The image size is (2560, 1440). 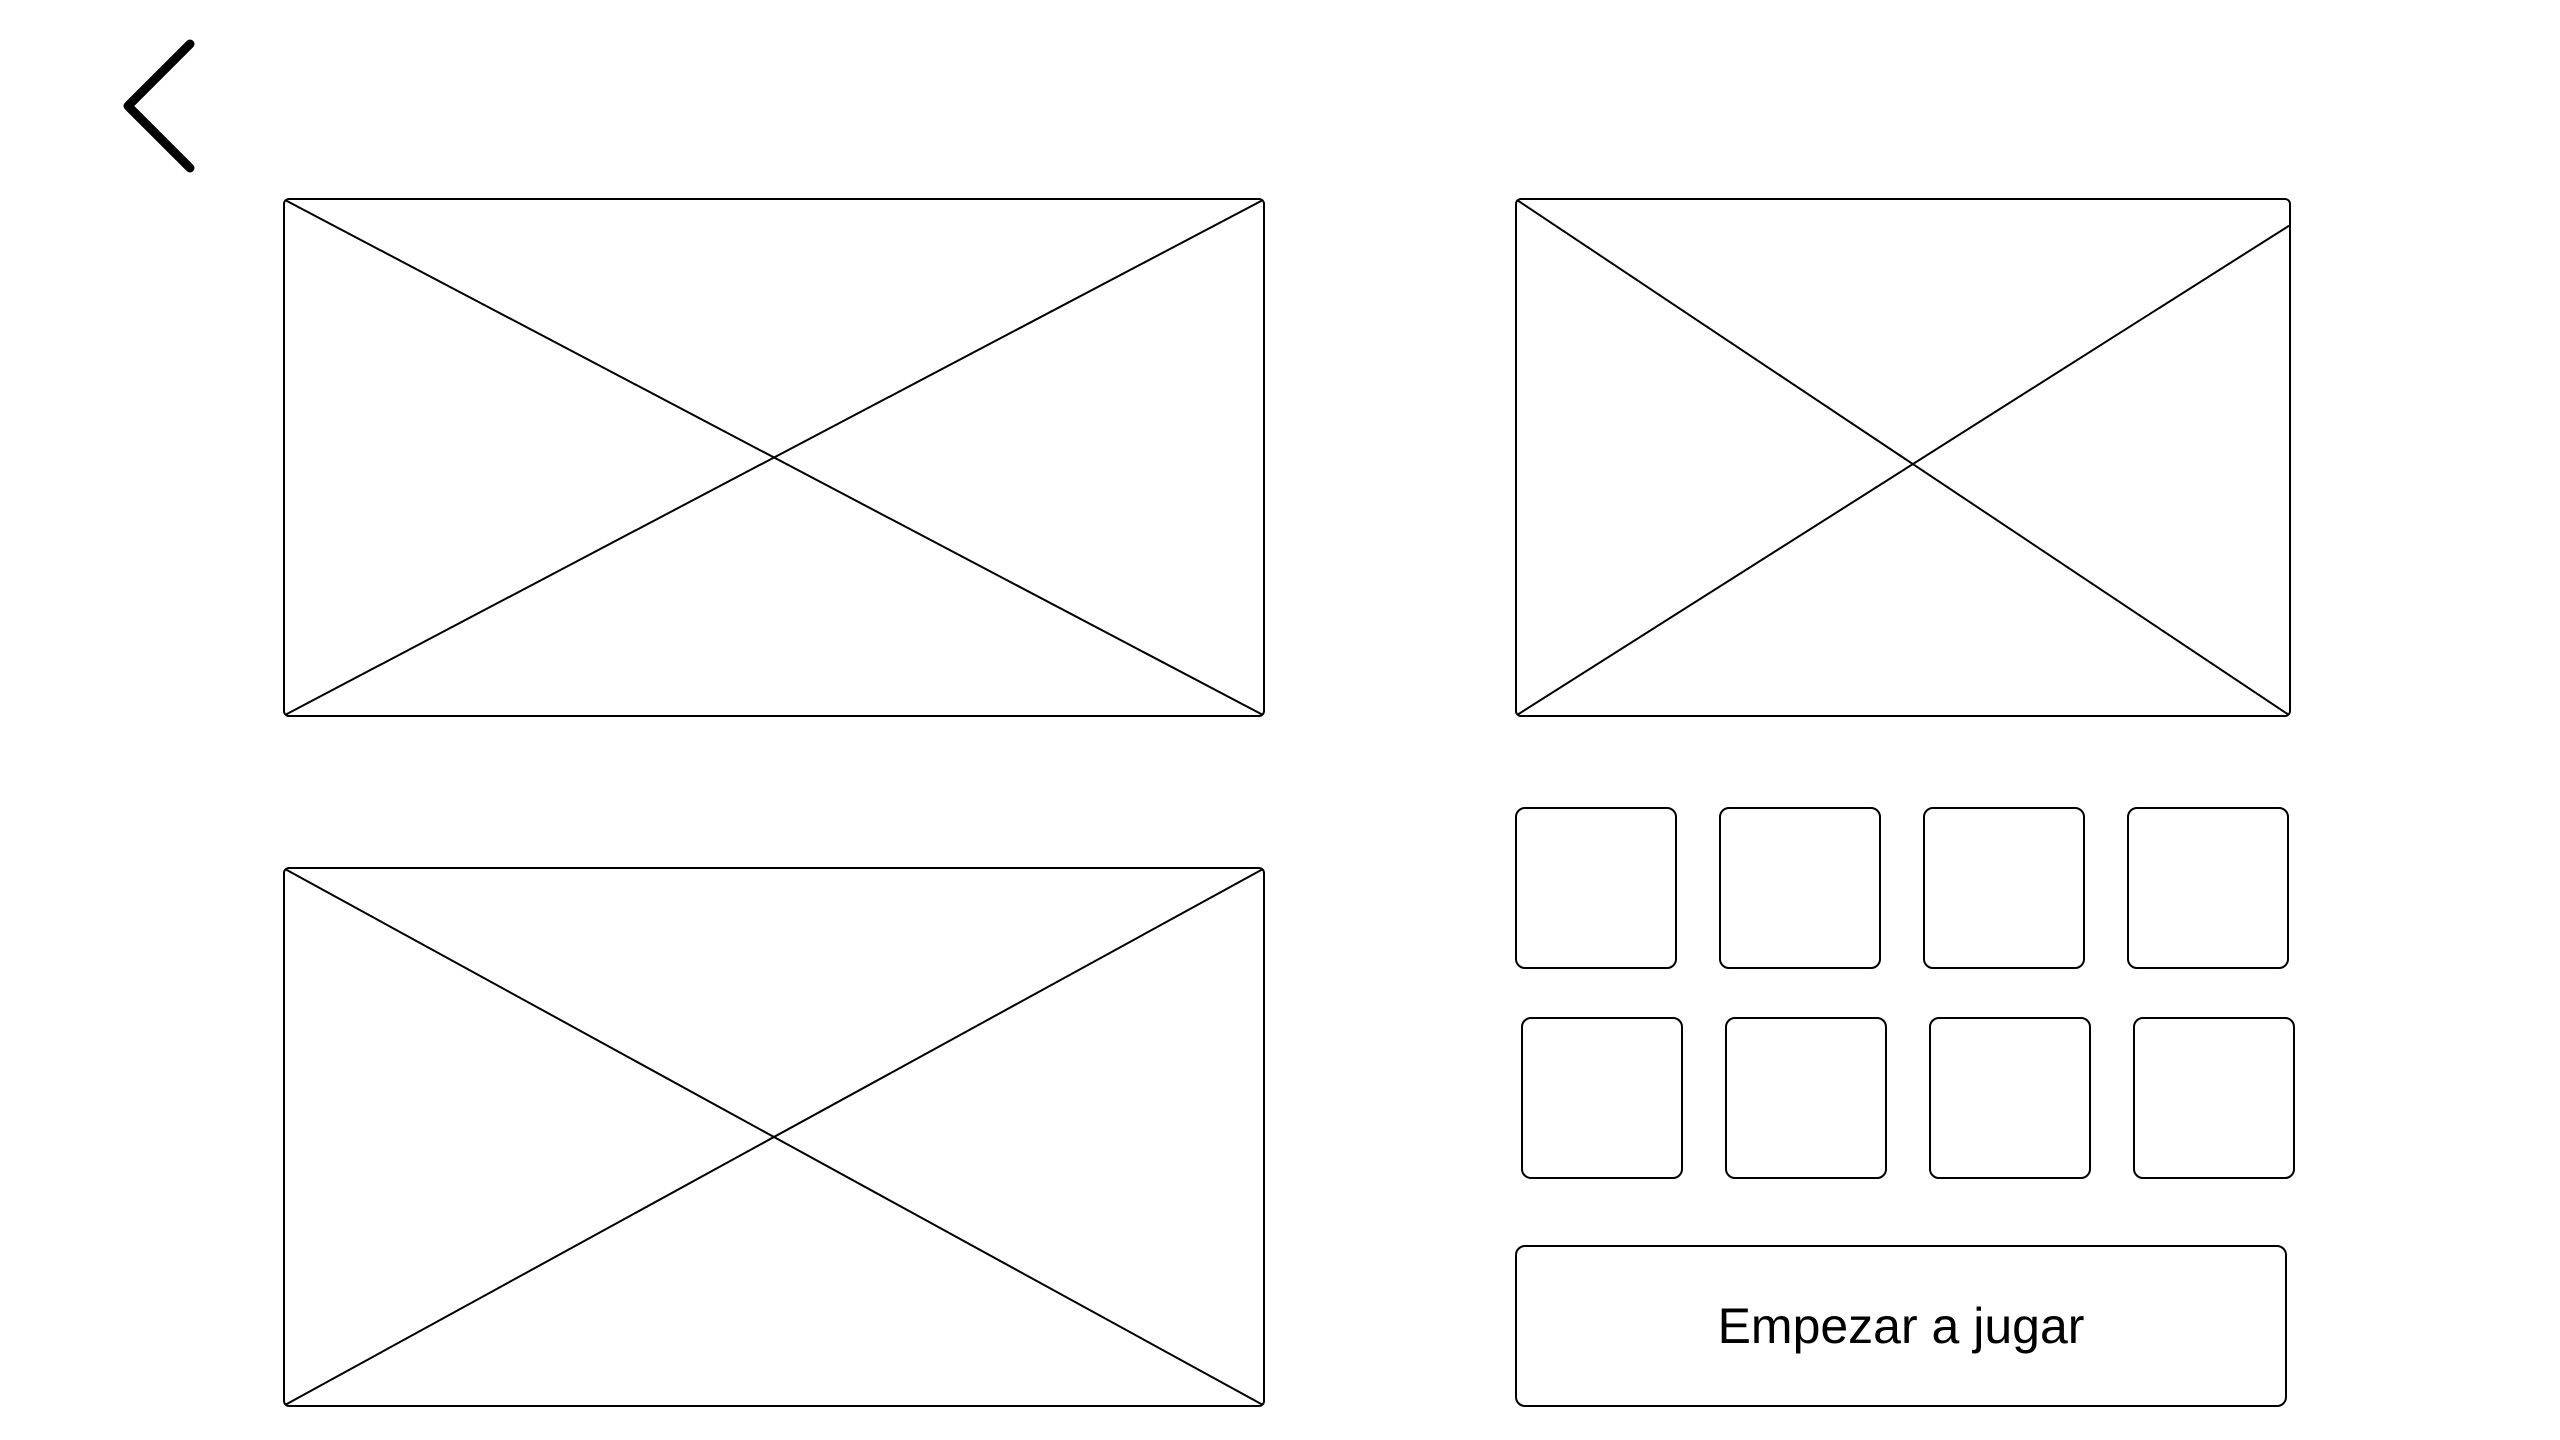 I want to click on image-placeholder-top-right, so click(x=1903, y=457).